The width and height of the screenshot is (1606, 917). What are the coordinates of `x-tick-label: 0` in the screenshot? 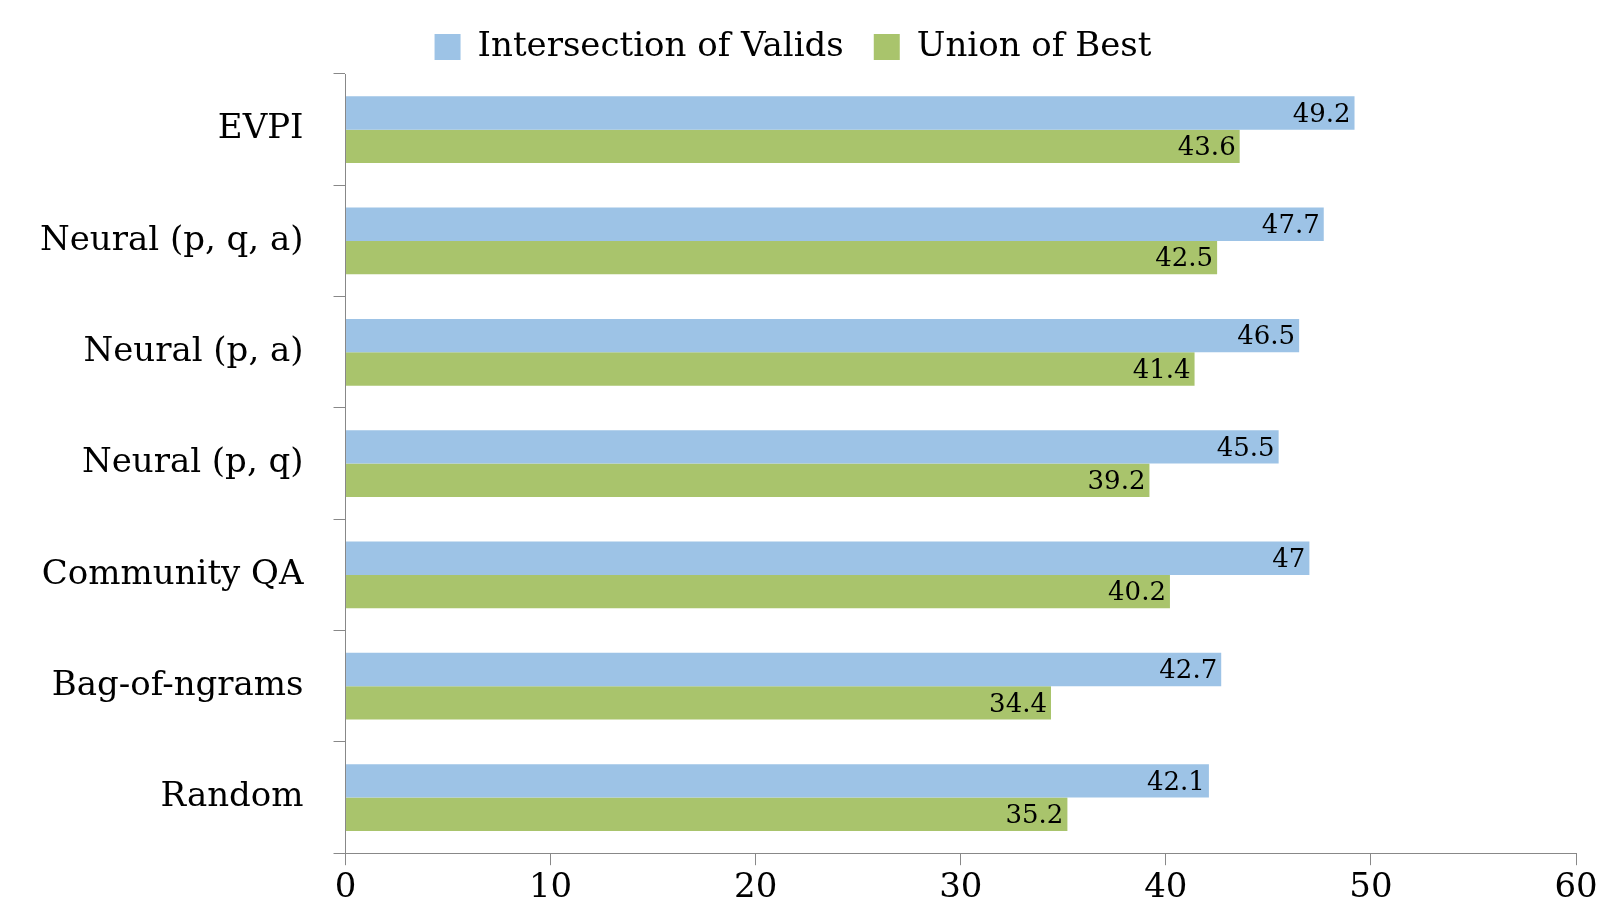 It's located at (345, 885).